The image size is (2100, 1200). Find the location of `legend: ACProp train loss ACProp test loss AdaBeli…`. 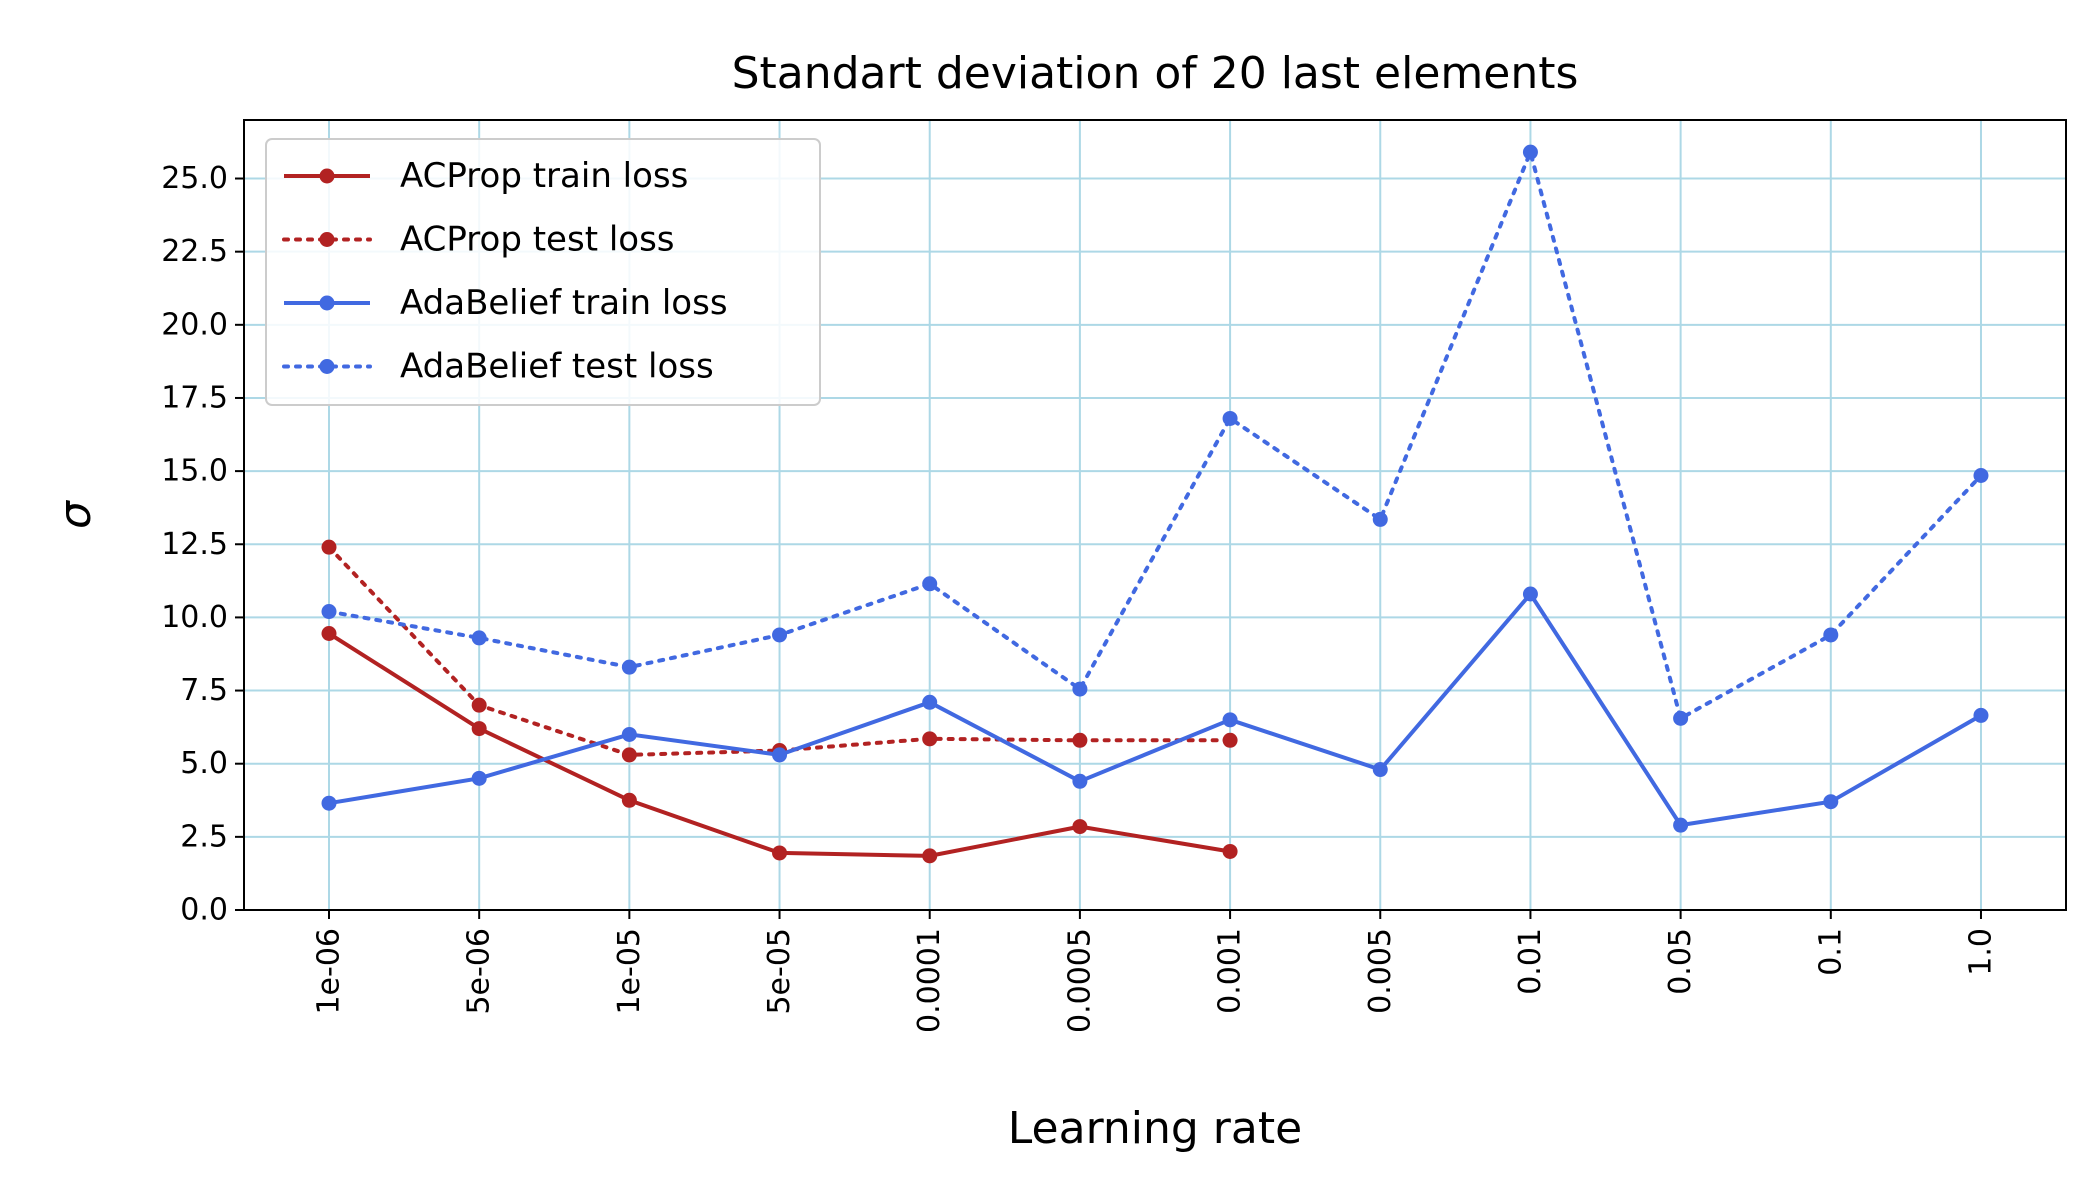

legend: ACProp train loss ACProp test loss AdaBeli… is located at coordinates (543, 272).